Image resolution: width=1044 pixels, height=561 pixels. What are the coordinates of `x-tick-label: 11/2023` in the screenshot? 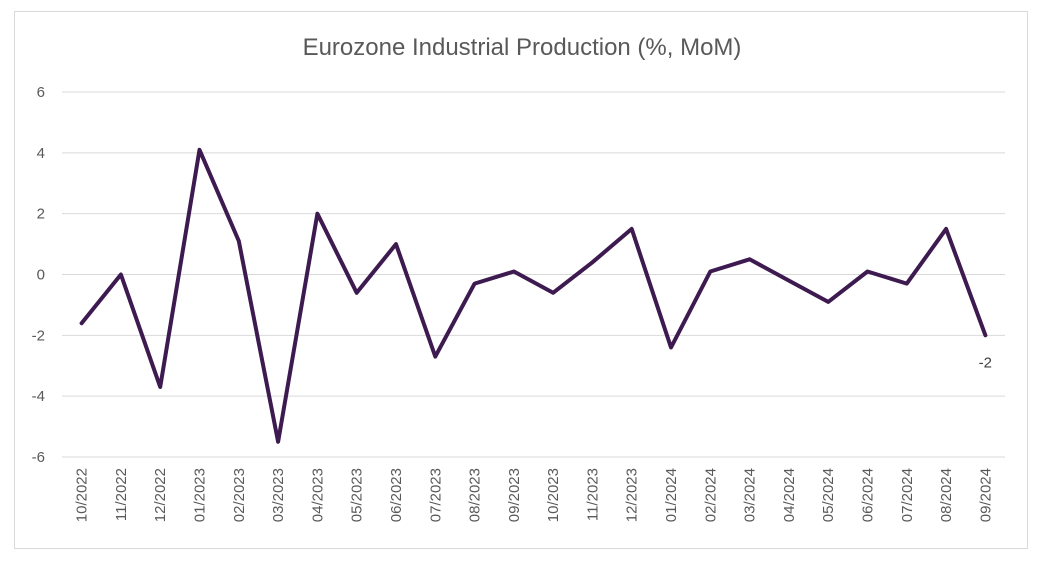 It's located at (592, 494).